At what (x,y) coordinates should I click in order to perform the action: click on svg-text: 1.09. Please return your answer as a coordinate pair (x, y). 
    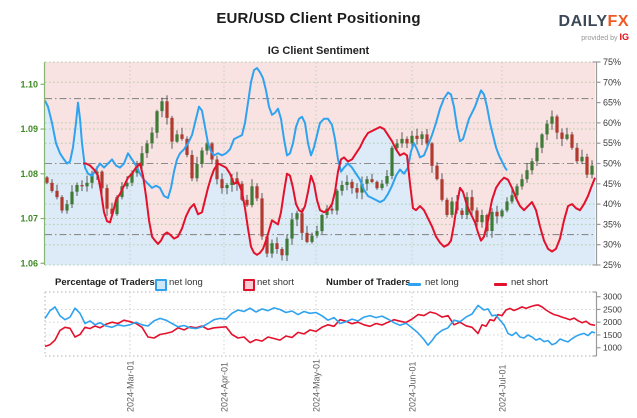
    Looking at the image, I should click on (29, 129).